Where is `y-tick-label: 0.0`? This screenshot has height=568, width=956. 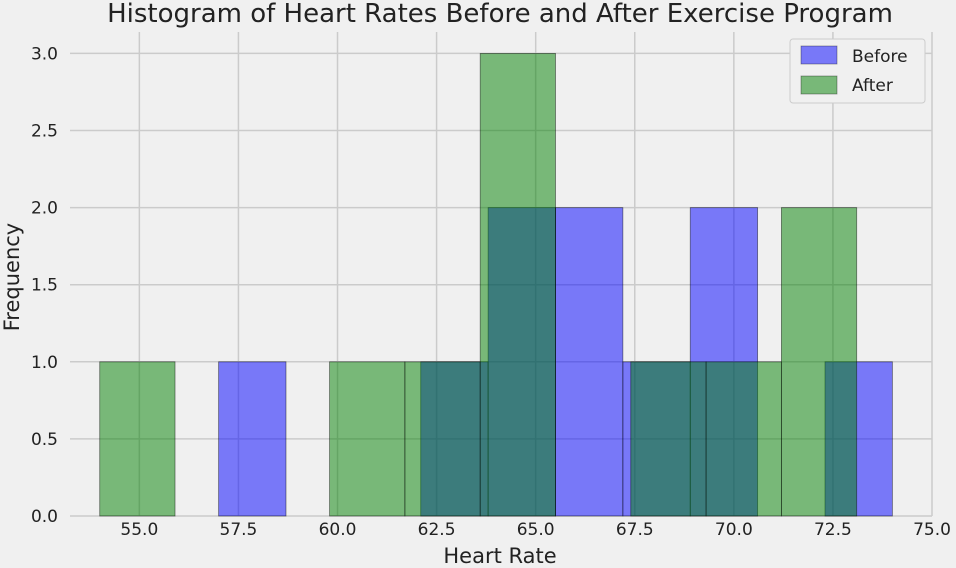
y-tick-label: 0.0 is located at coordinates (44, 517).